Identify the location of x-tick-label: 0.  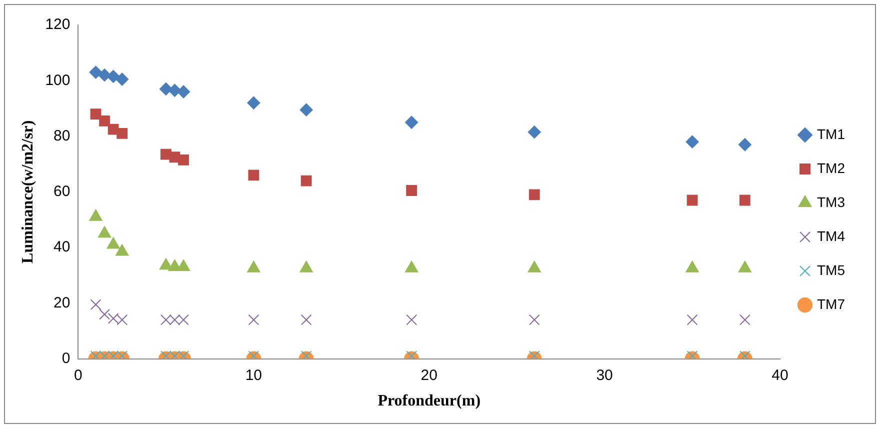
(78, 375).